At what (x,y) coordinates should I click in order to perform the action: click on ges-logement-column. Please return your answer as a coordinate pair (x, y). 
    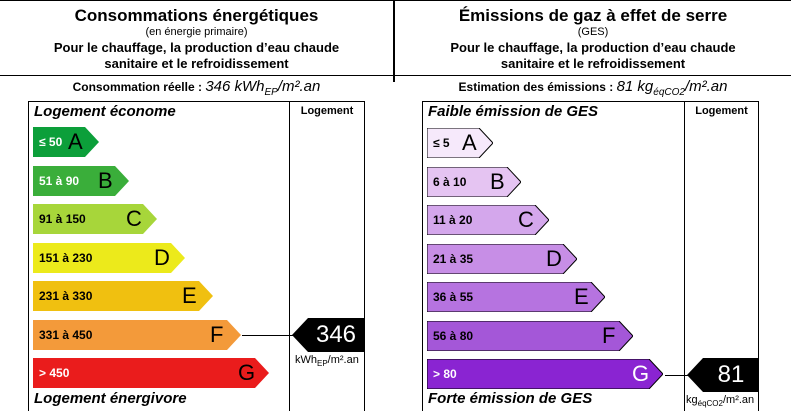
    Looking at the image, I should click on (721, 256).